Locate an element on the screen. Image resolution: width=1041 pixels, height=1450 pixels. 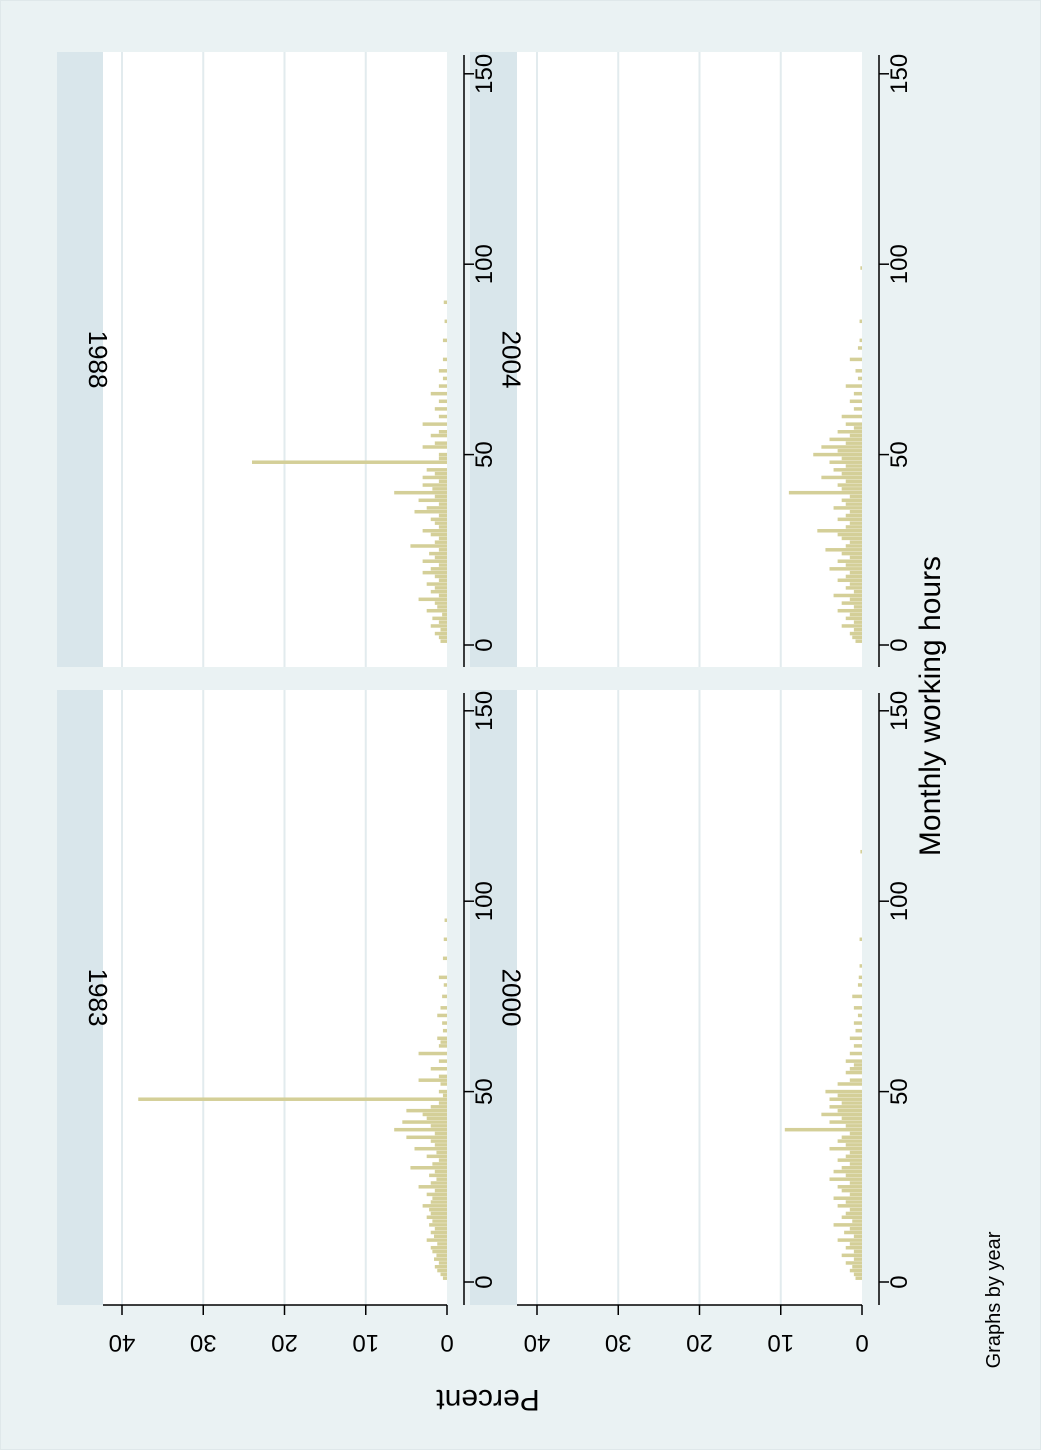
x-tick-label: 50 is located at coordinates (899, 1091).